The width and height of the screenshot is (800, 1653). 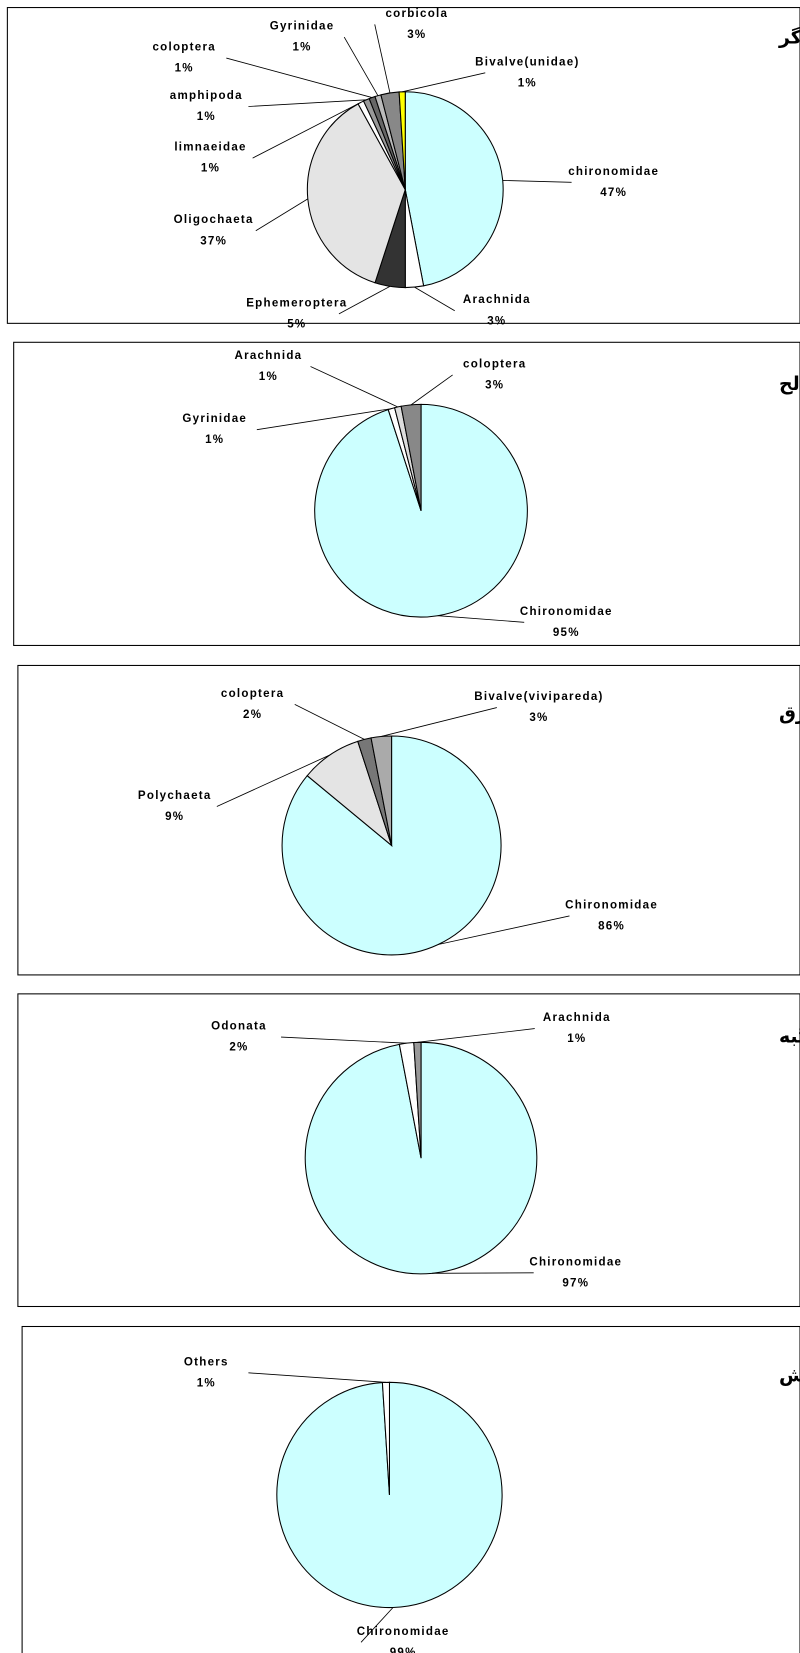 I want to click on slice-label: corbicola, so click(x=416, y=14).